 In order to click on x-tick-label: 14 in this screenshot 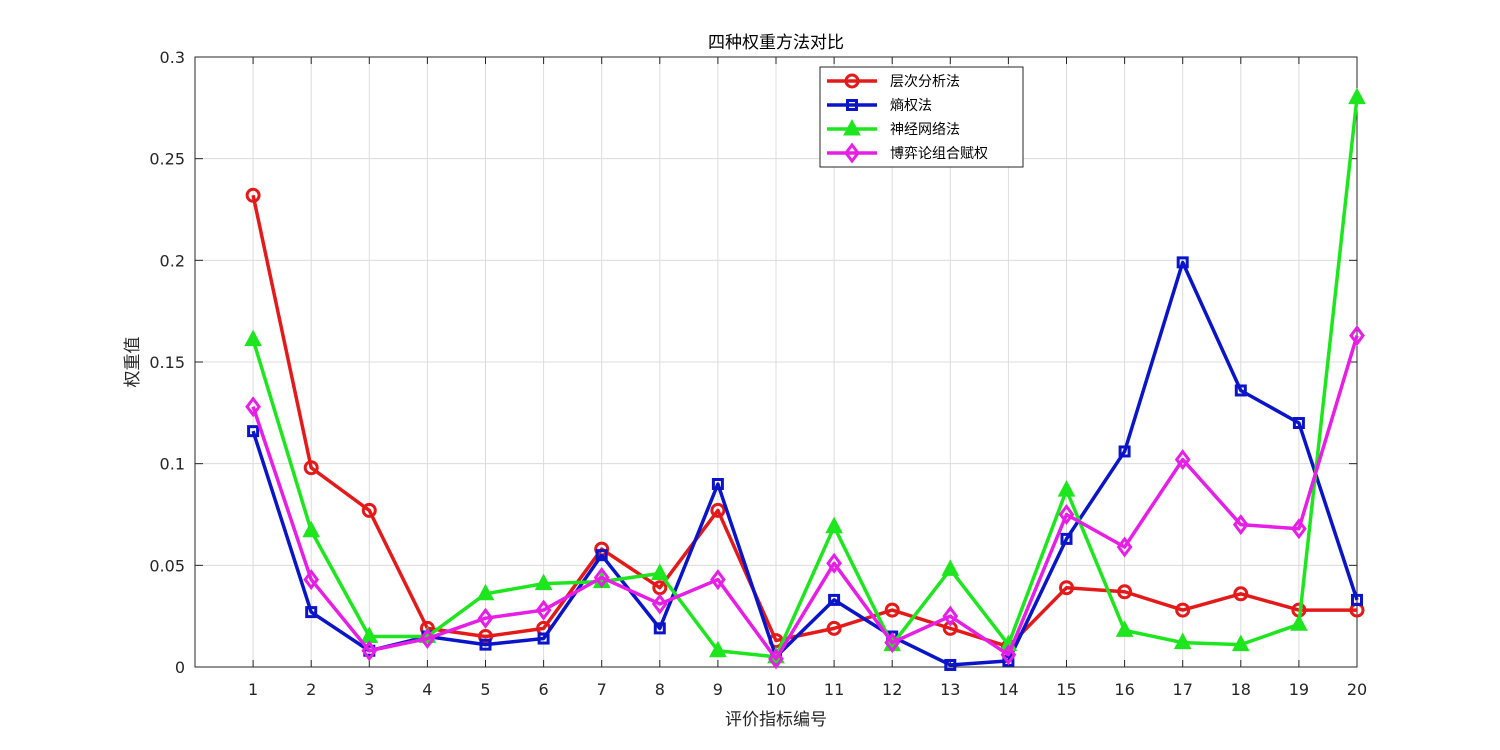, I will do `click(1008, 689)`.